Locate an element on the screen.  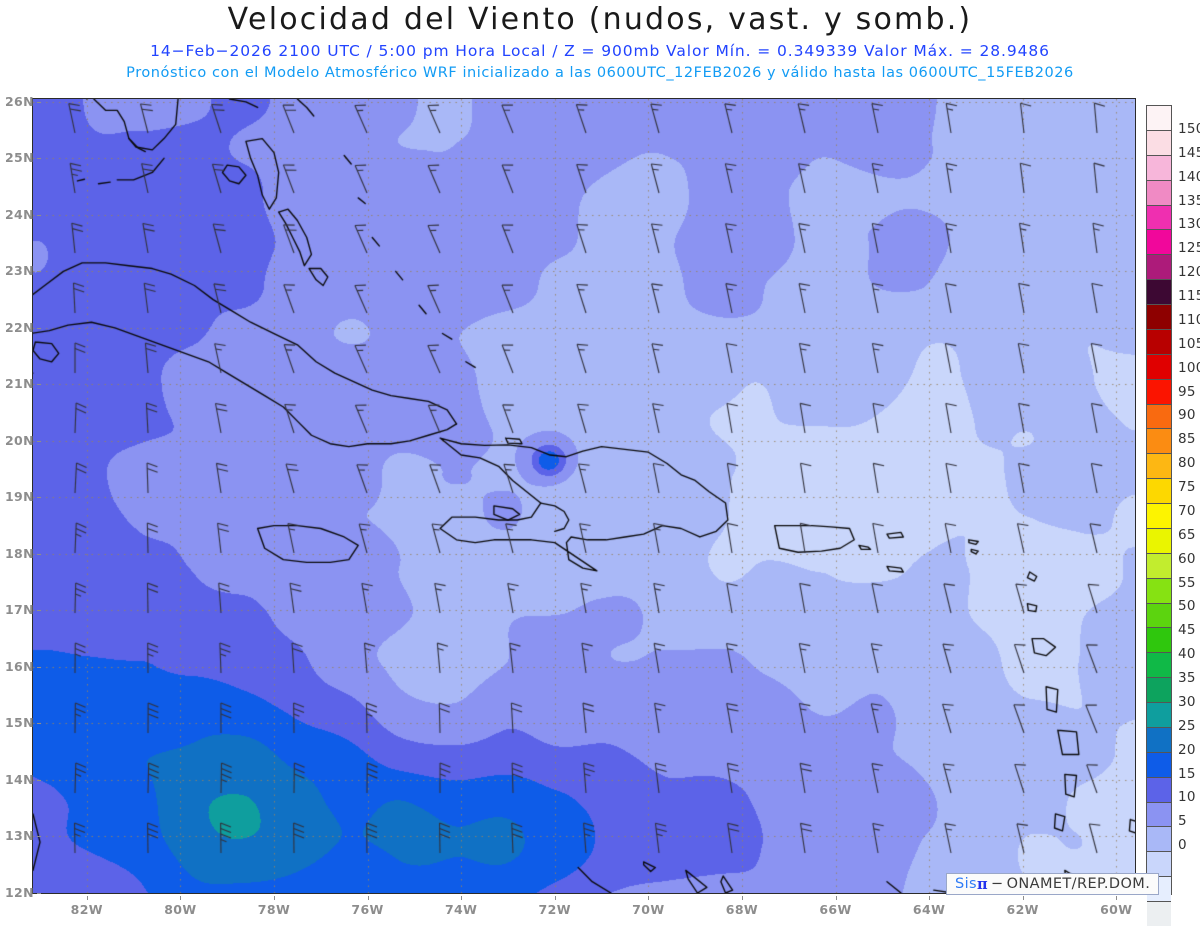
lat-tick-label: 23N is located at coordinates (19, 271).